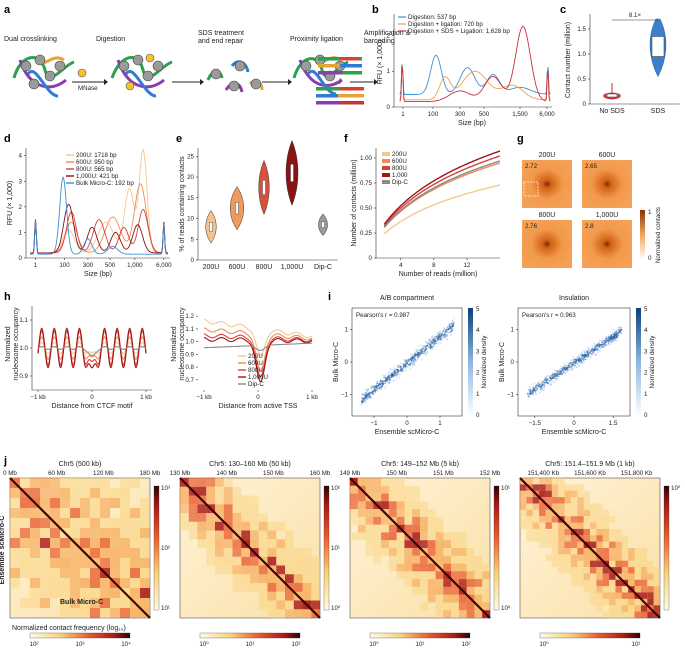 The width and height of the screenshot is (685, 660). I want to click on panel-i-cbar-tick-2: 3, so click(646, 351).